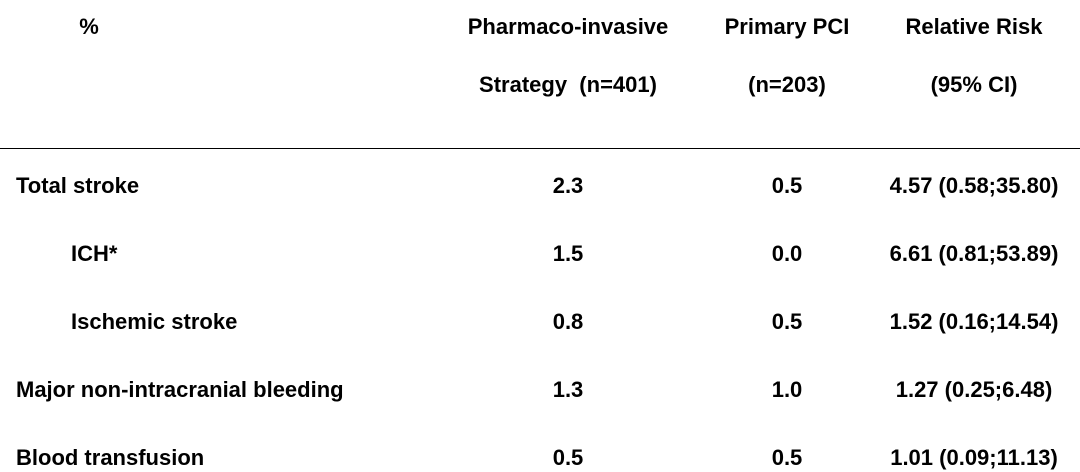 Image resolution: width=1080 pixels, height=472 pixels. I want to click on header-pharmaco-line2: Strategy (n=401), so click(568, 84).